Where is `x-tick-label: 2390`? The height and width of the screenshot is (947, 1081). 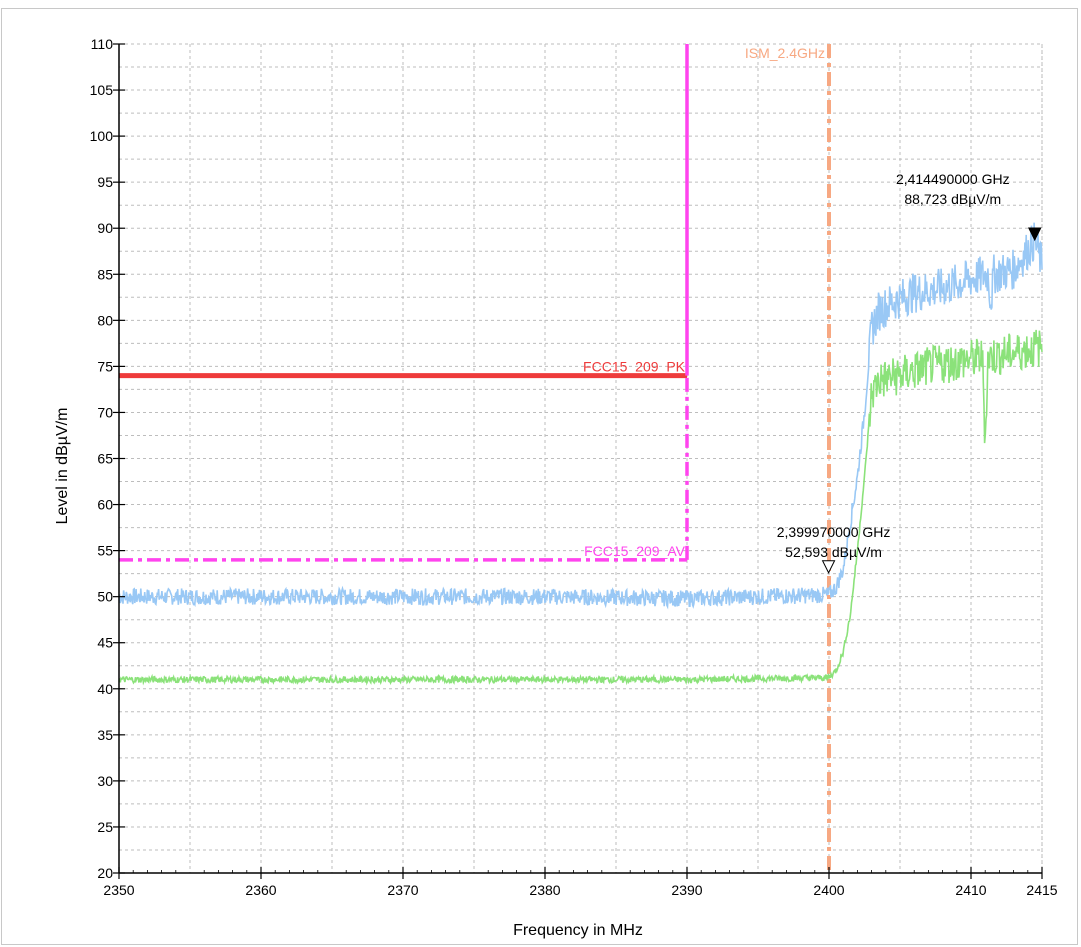 x-tick-label: 2390 is located at coordinates (686, 890).